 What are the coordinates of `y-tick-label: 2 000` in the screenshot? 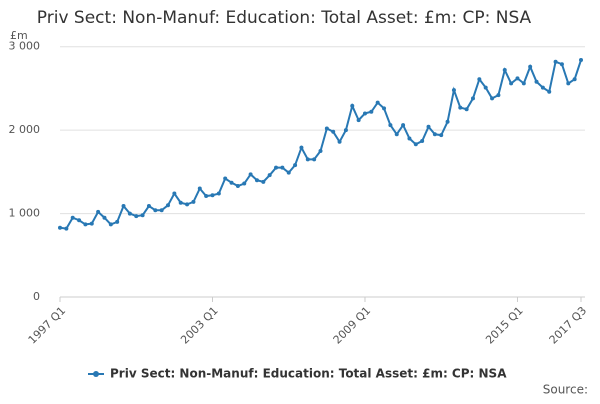 It's located at (25, 129).